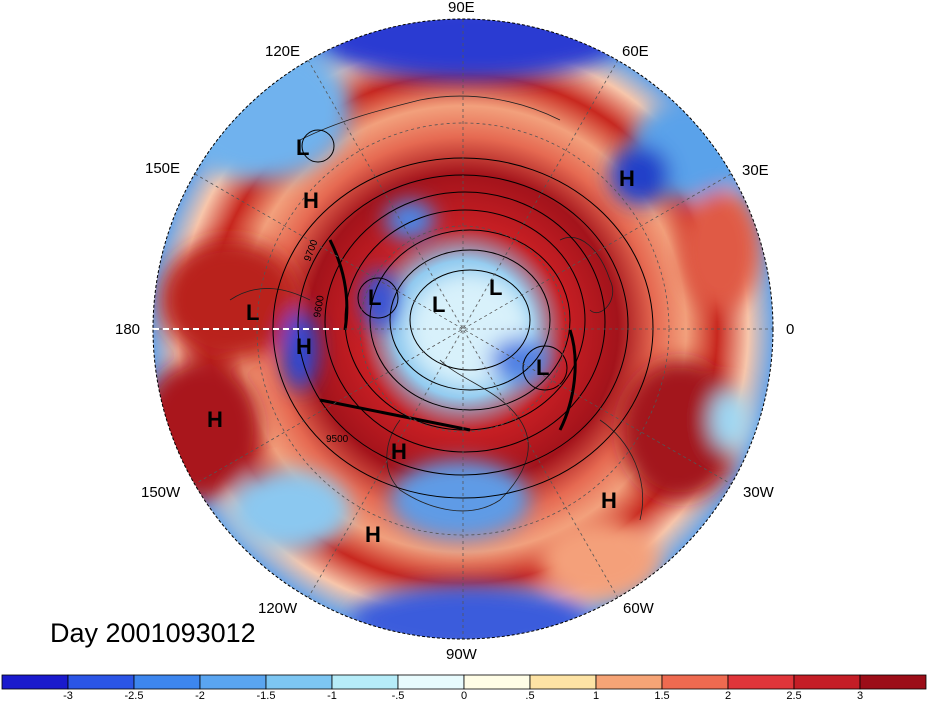 The width and height of the screenshot is (928, 702). I want to click on colorbar: -3 -2.5 -2 -1.5 -1 -.5 0 .5 1 1.5 2 2.5 3, so click(464, 688).